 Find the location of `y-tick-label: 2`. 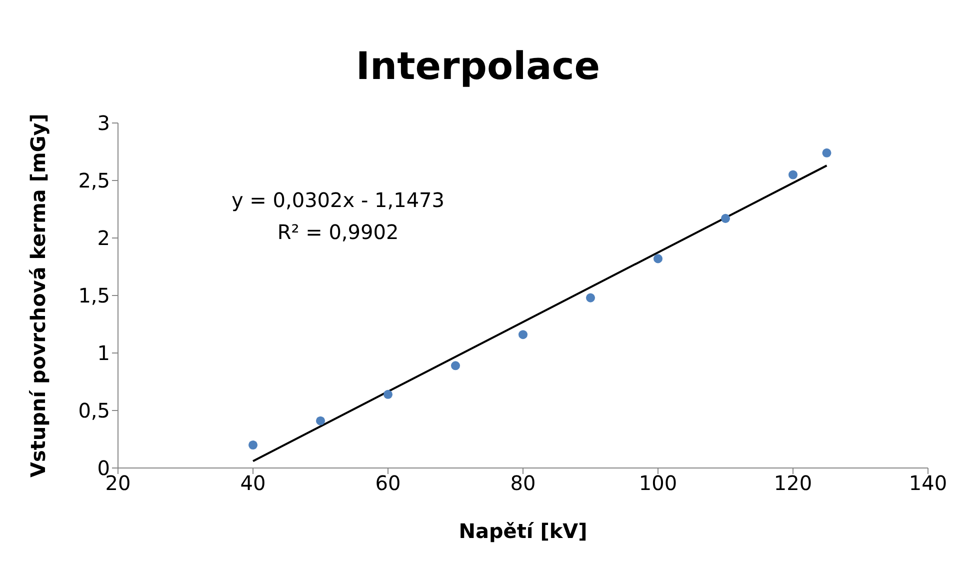

y-tick-label: 2 is located at coordinates (103, 238).